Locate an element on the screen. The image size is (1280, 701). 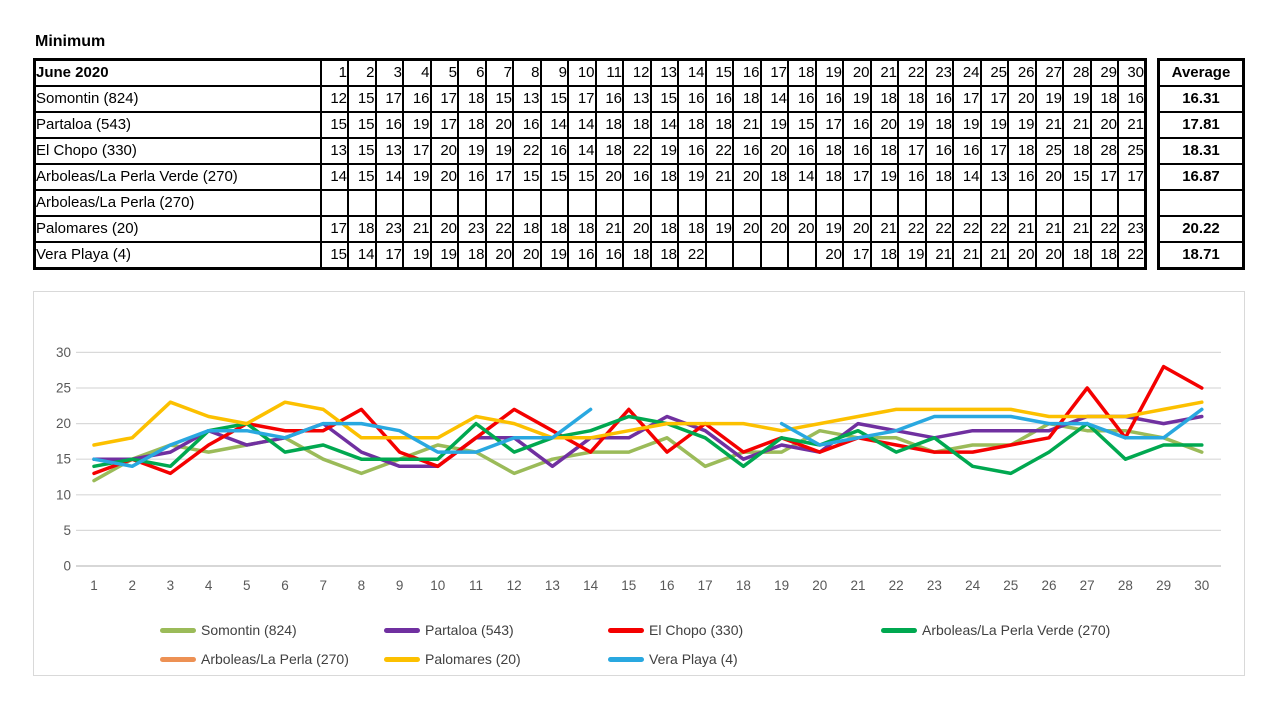
value-cell: 14 is located at coordinates (582, 125).